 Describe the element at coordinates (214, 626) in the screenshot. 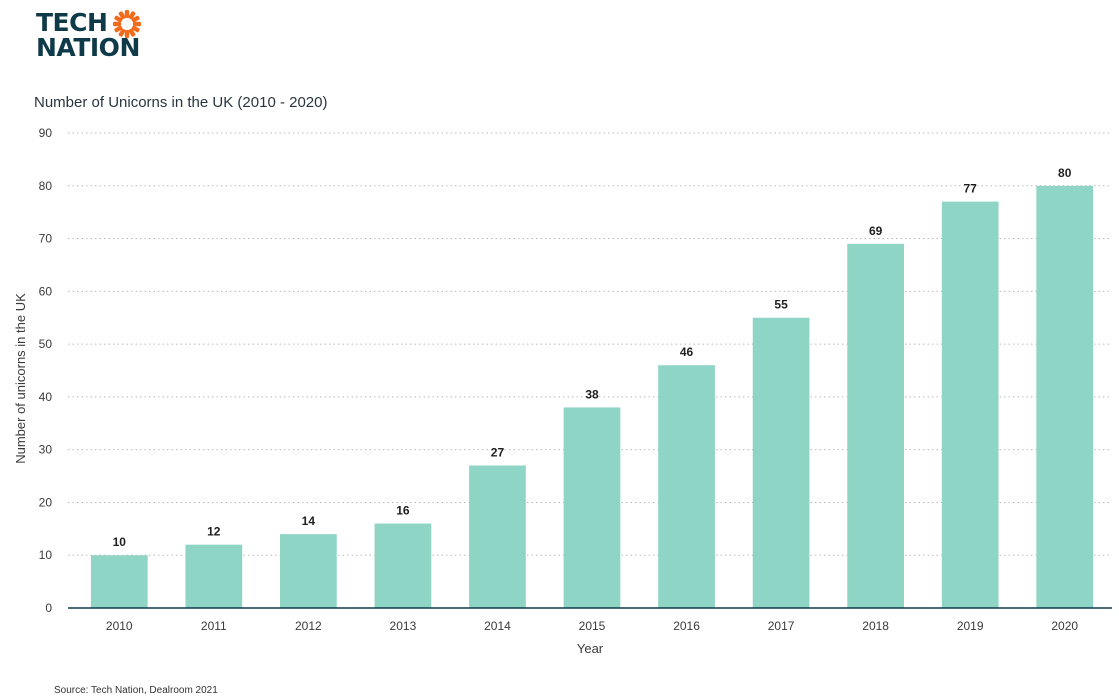

I see `x-tick-label: 2011` at that location.